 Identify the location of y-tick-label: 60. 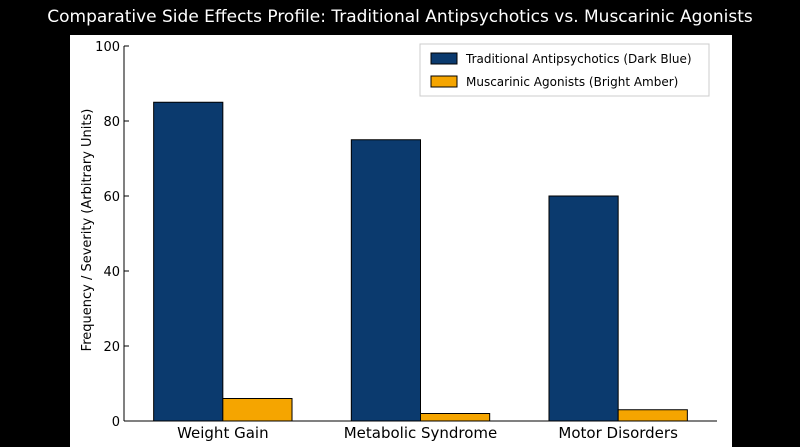
(111, 197).